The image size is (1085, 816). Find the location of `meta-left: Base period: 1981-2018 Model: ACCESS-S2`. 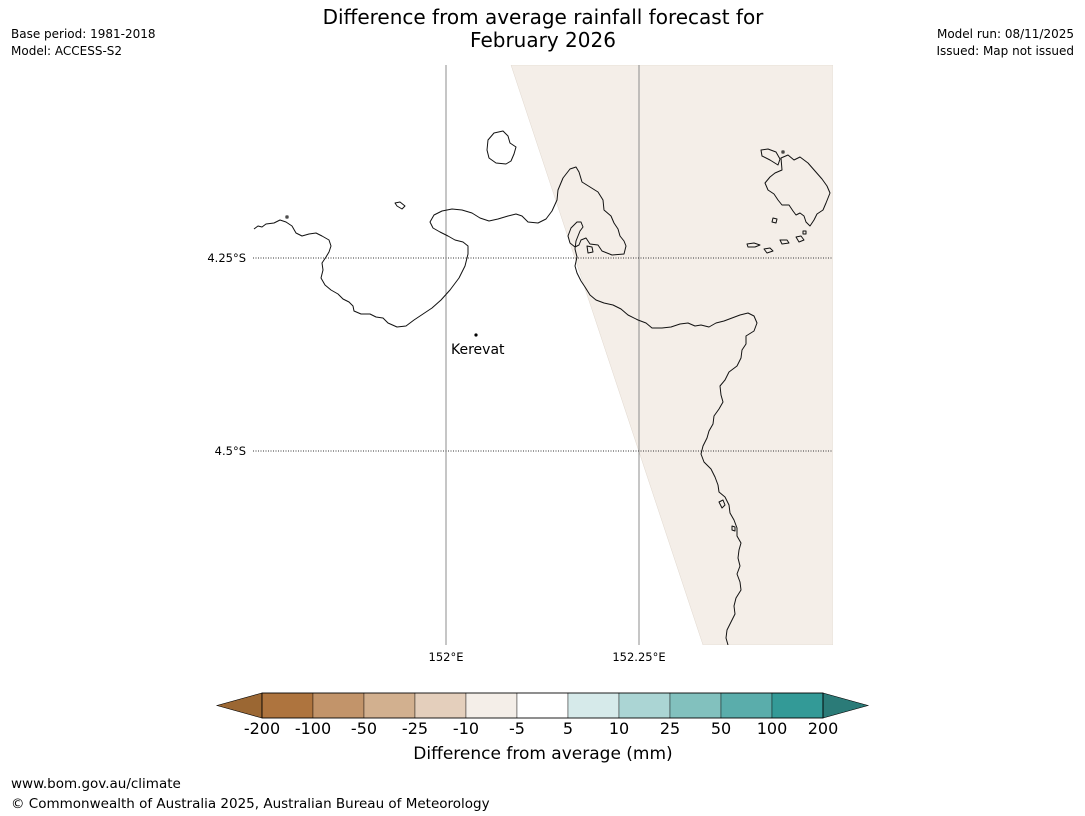

meta-left: Base period: 1981-2018 Model: ACCESS-S2 is located at coordinates (83, 43).